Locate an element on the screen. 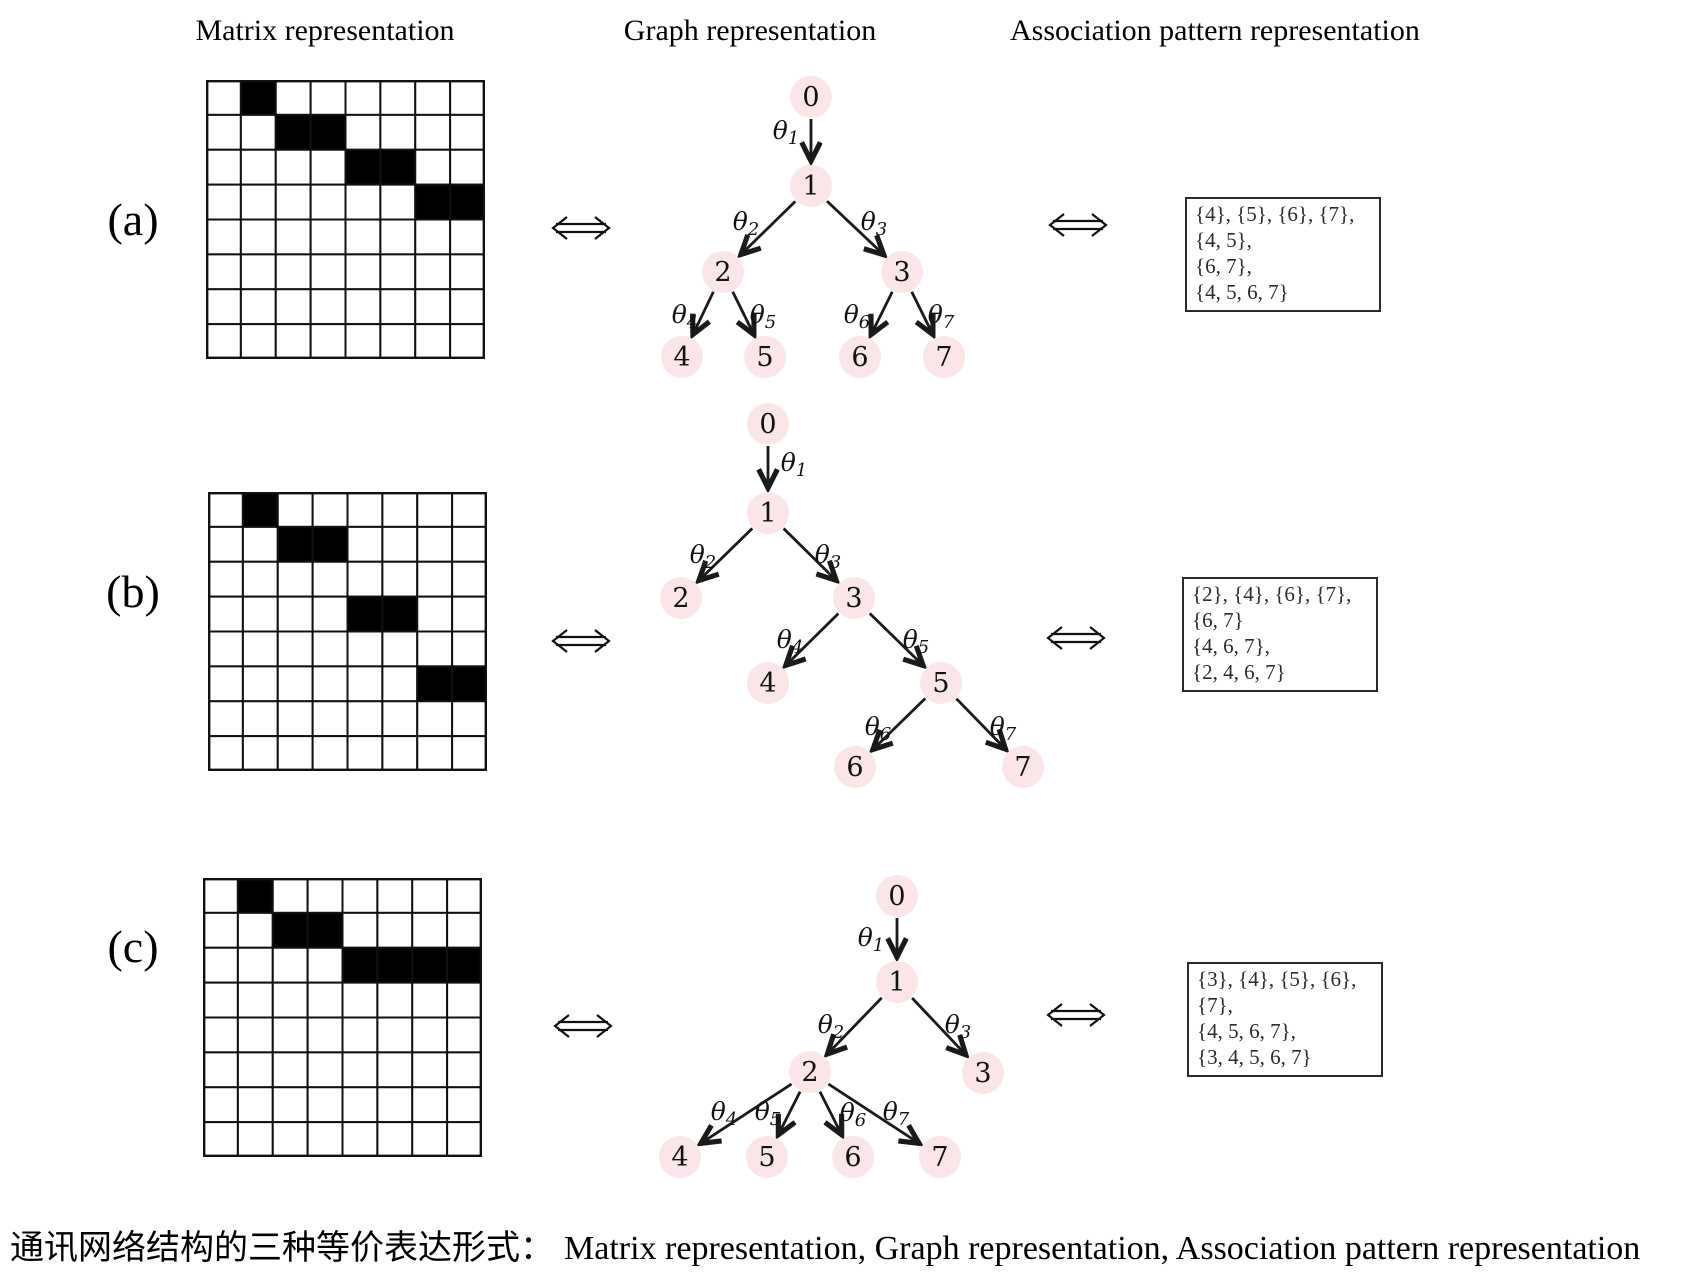  association-line: {2}, {4}, {6}, {7}, is located at coordinates (1272, 594).